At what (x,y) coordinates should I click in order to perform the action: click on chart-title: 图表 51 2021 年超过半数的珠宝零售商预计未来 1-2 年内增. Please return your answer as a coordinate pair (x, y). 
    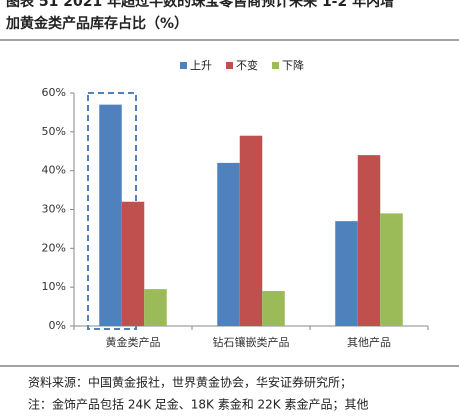
    Looking at the image, I should click on (200, 5).